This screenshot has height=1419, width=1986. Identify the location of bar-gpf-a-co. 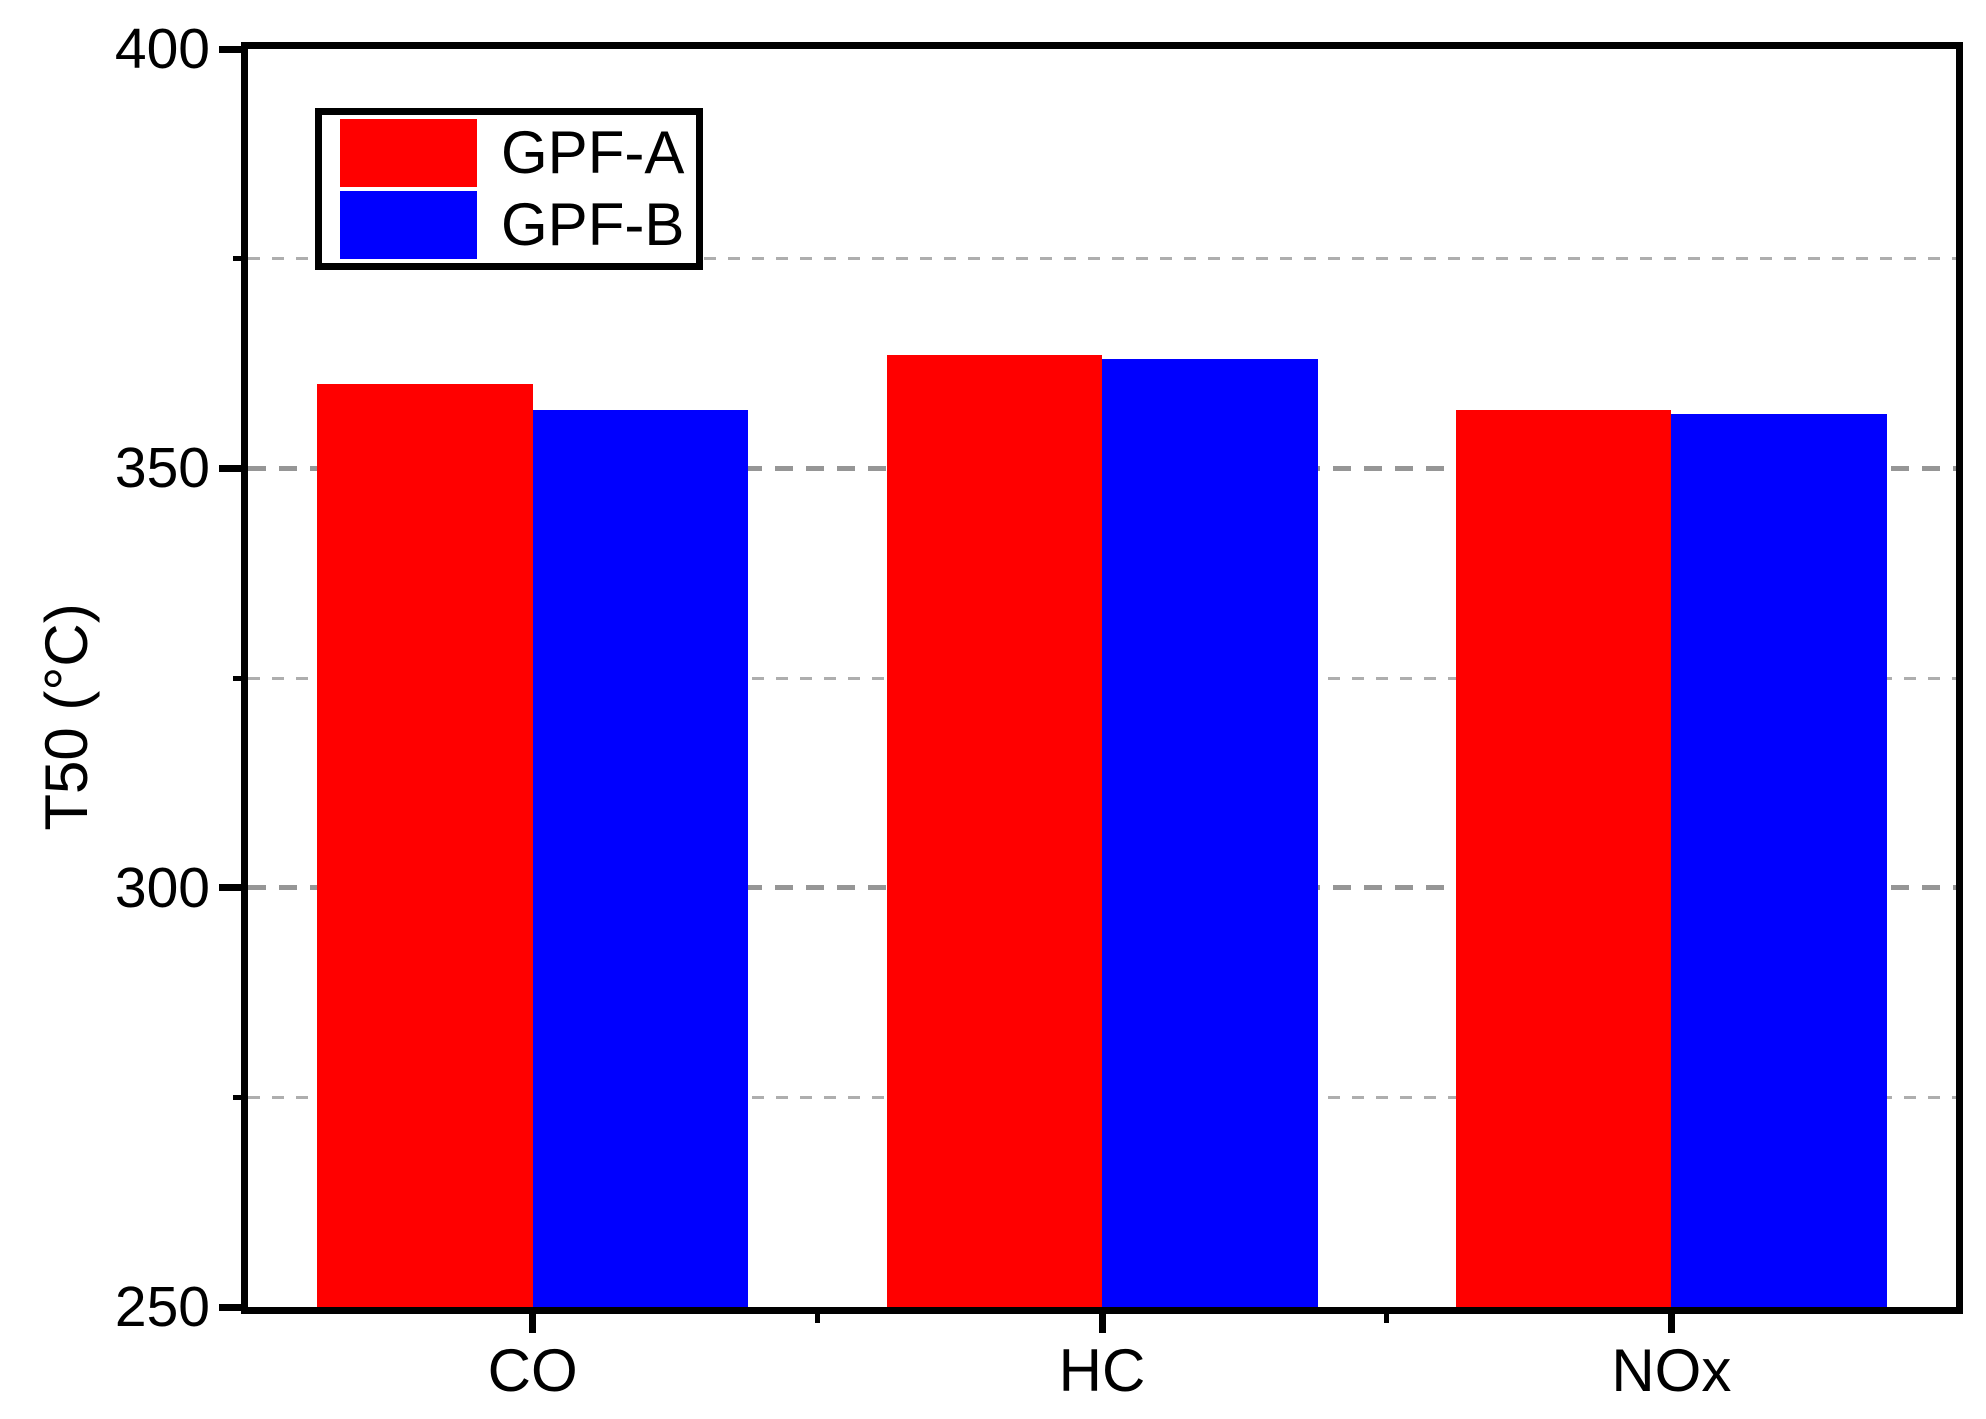
(425, 845).